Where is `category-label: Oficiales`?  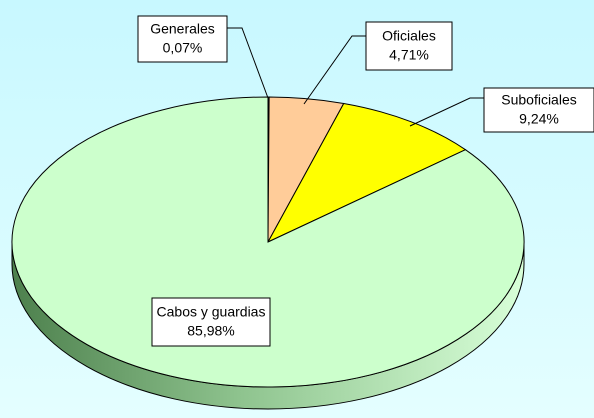 category-label: Oficiales is located at coordinates (409, 36).